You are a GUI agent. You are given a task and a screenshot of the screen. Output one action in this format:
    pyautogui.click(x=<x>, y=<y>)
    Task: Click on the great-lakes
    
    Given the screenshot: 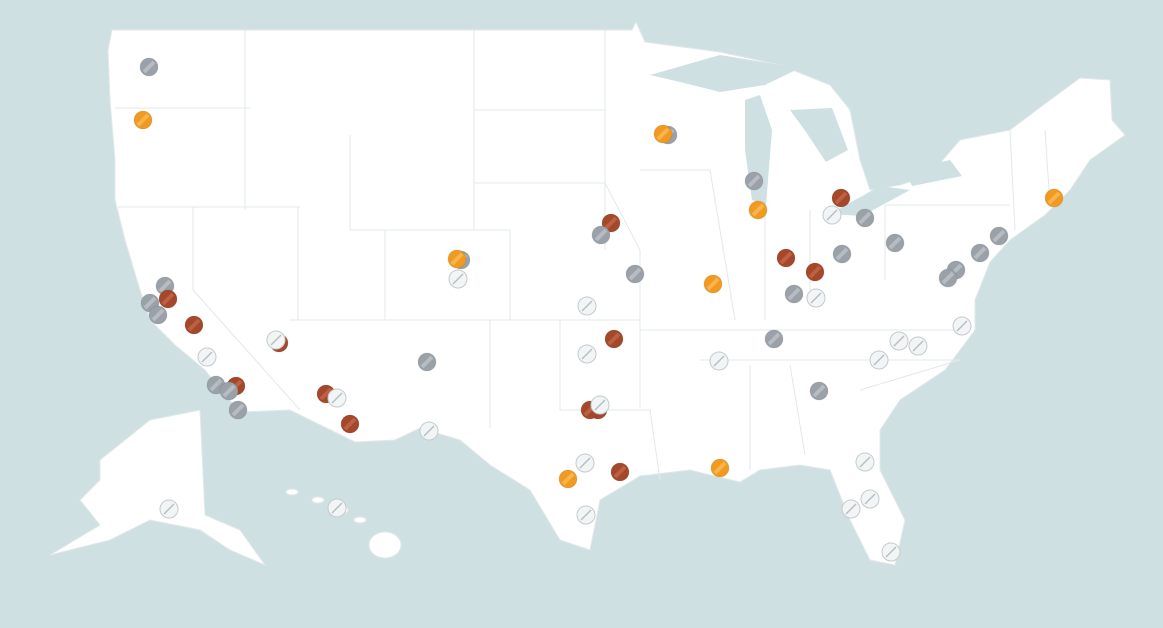 What is the action you would take?
    pyautogui.click(x=806, y=135)
    